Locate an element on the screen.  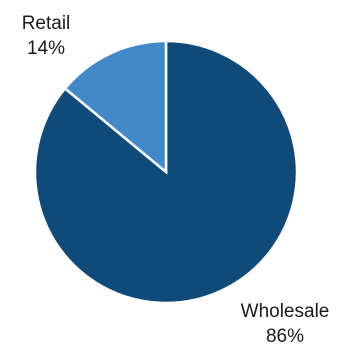
wholesale-percent: 86% is located at coordinates (285, 335).